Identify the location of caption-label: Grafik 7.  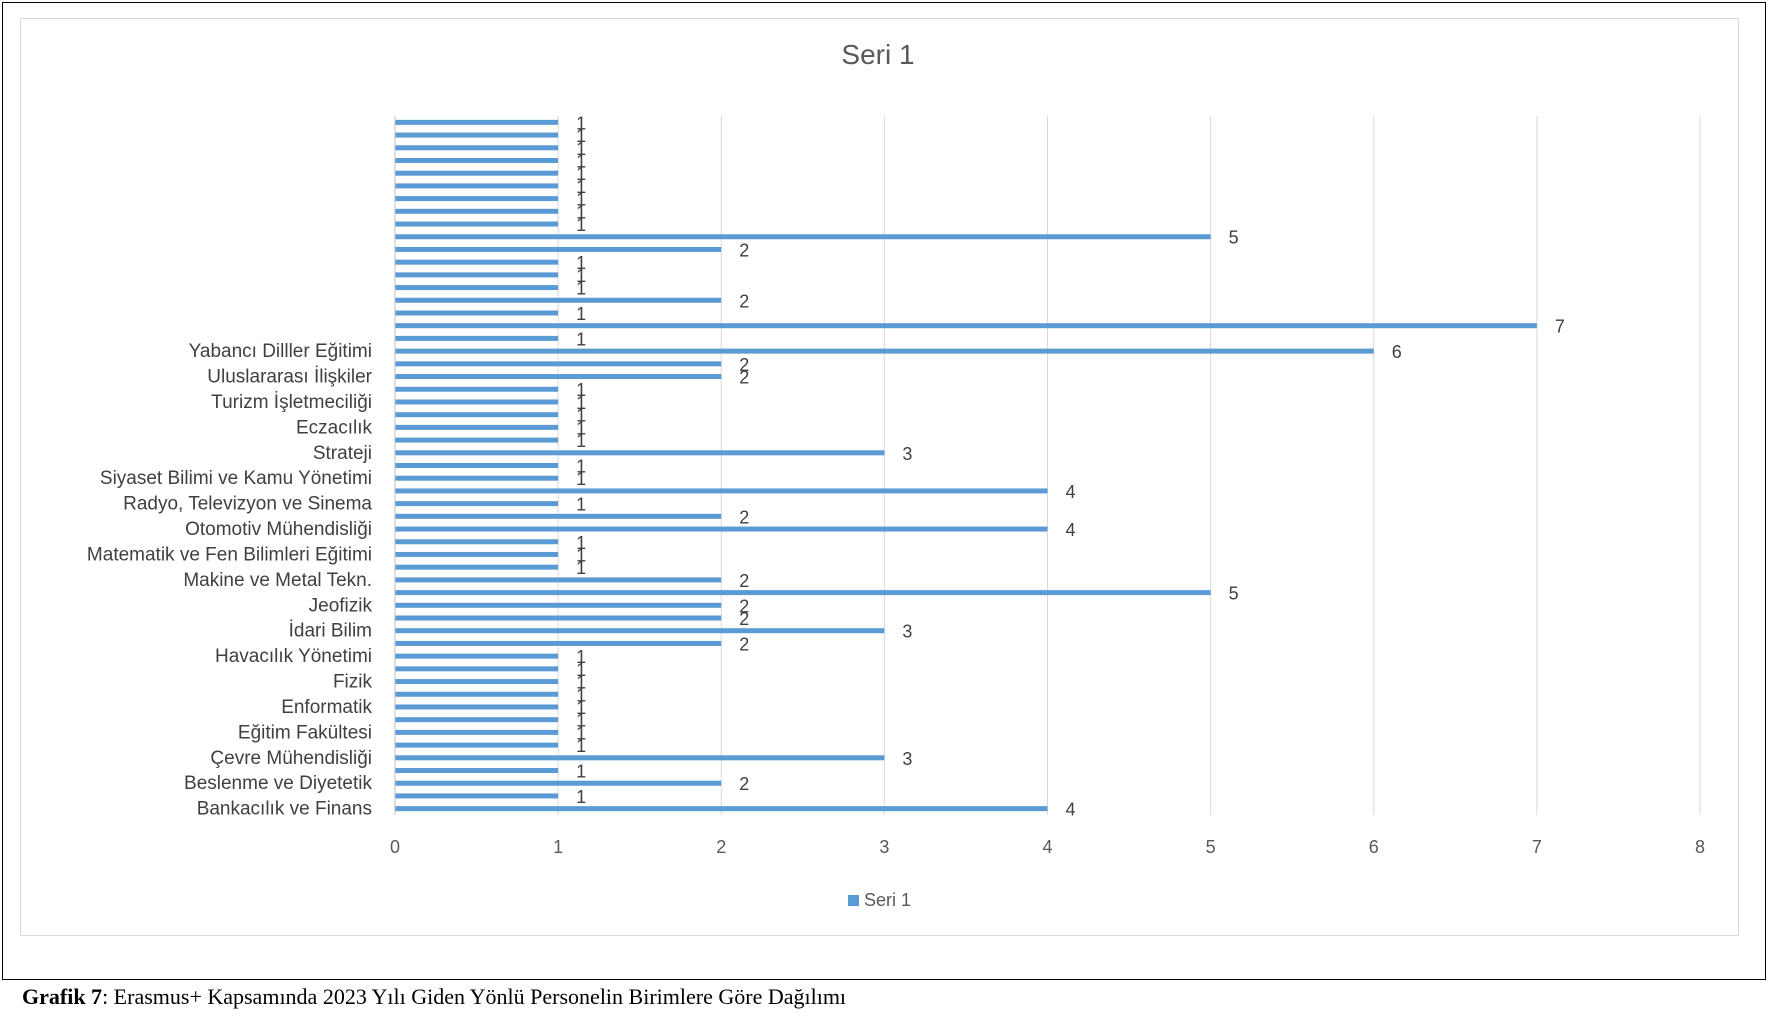
(62, 996).